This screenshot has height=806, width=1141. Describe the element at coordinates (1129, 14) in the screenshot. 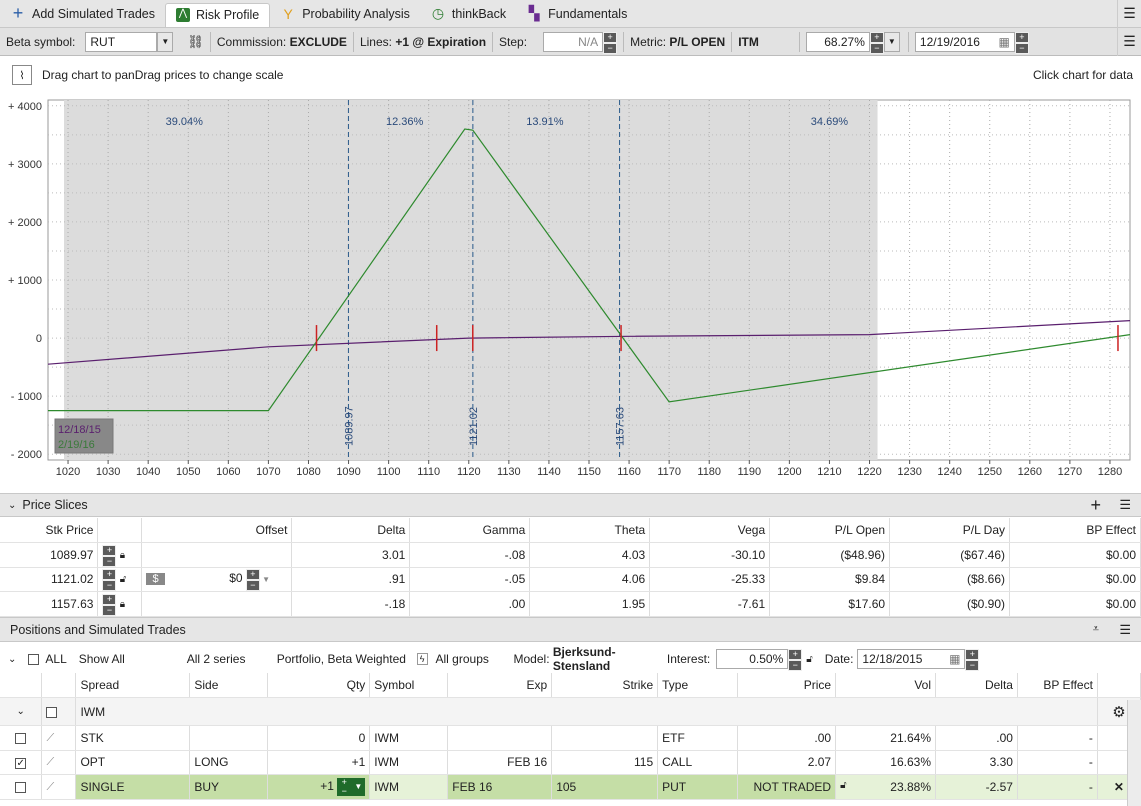

I see `tabs-menu-icon: ☰` at that location.